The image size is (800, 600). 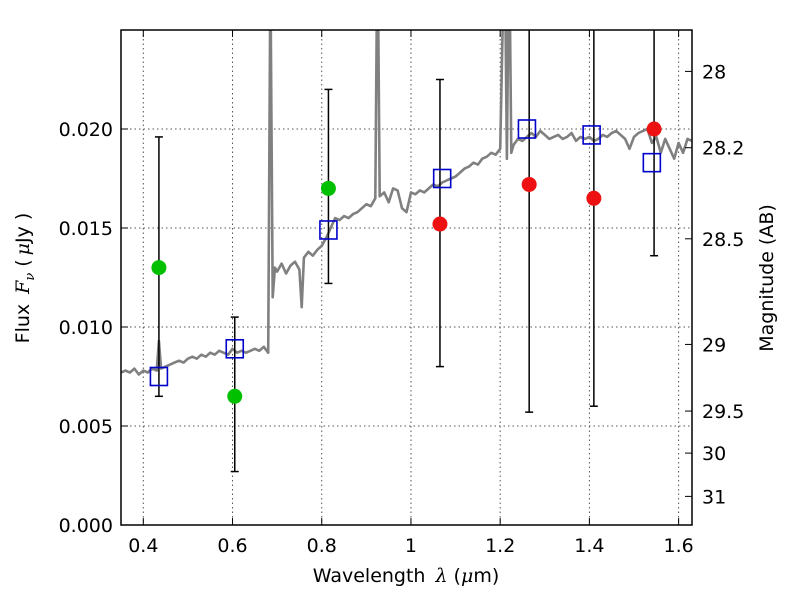 What do you see at coordinates (500, 546) in the screenshot?
I see `x-tick-label: 1.2` at bounding box center [500, 546].